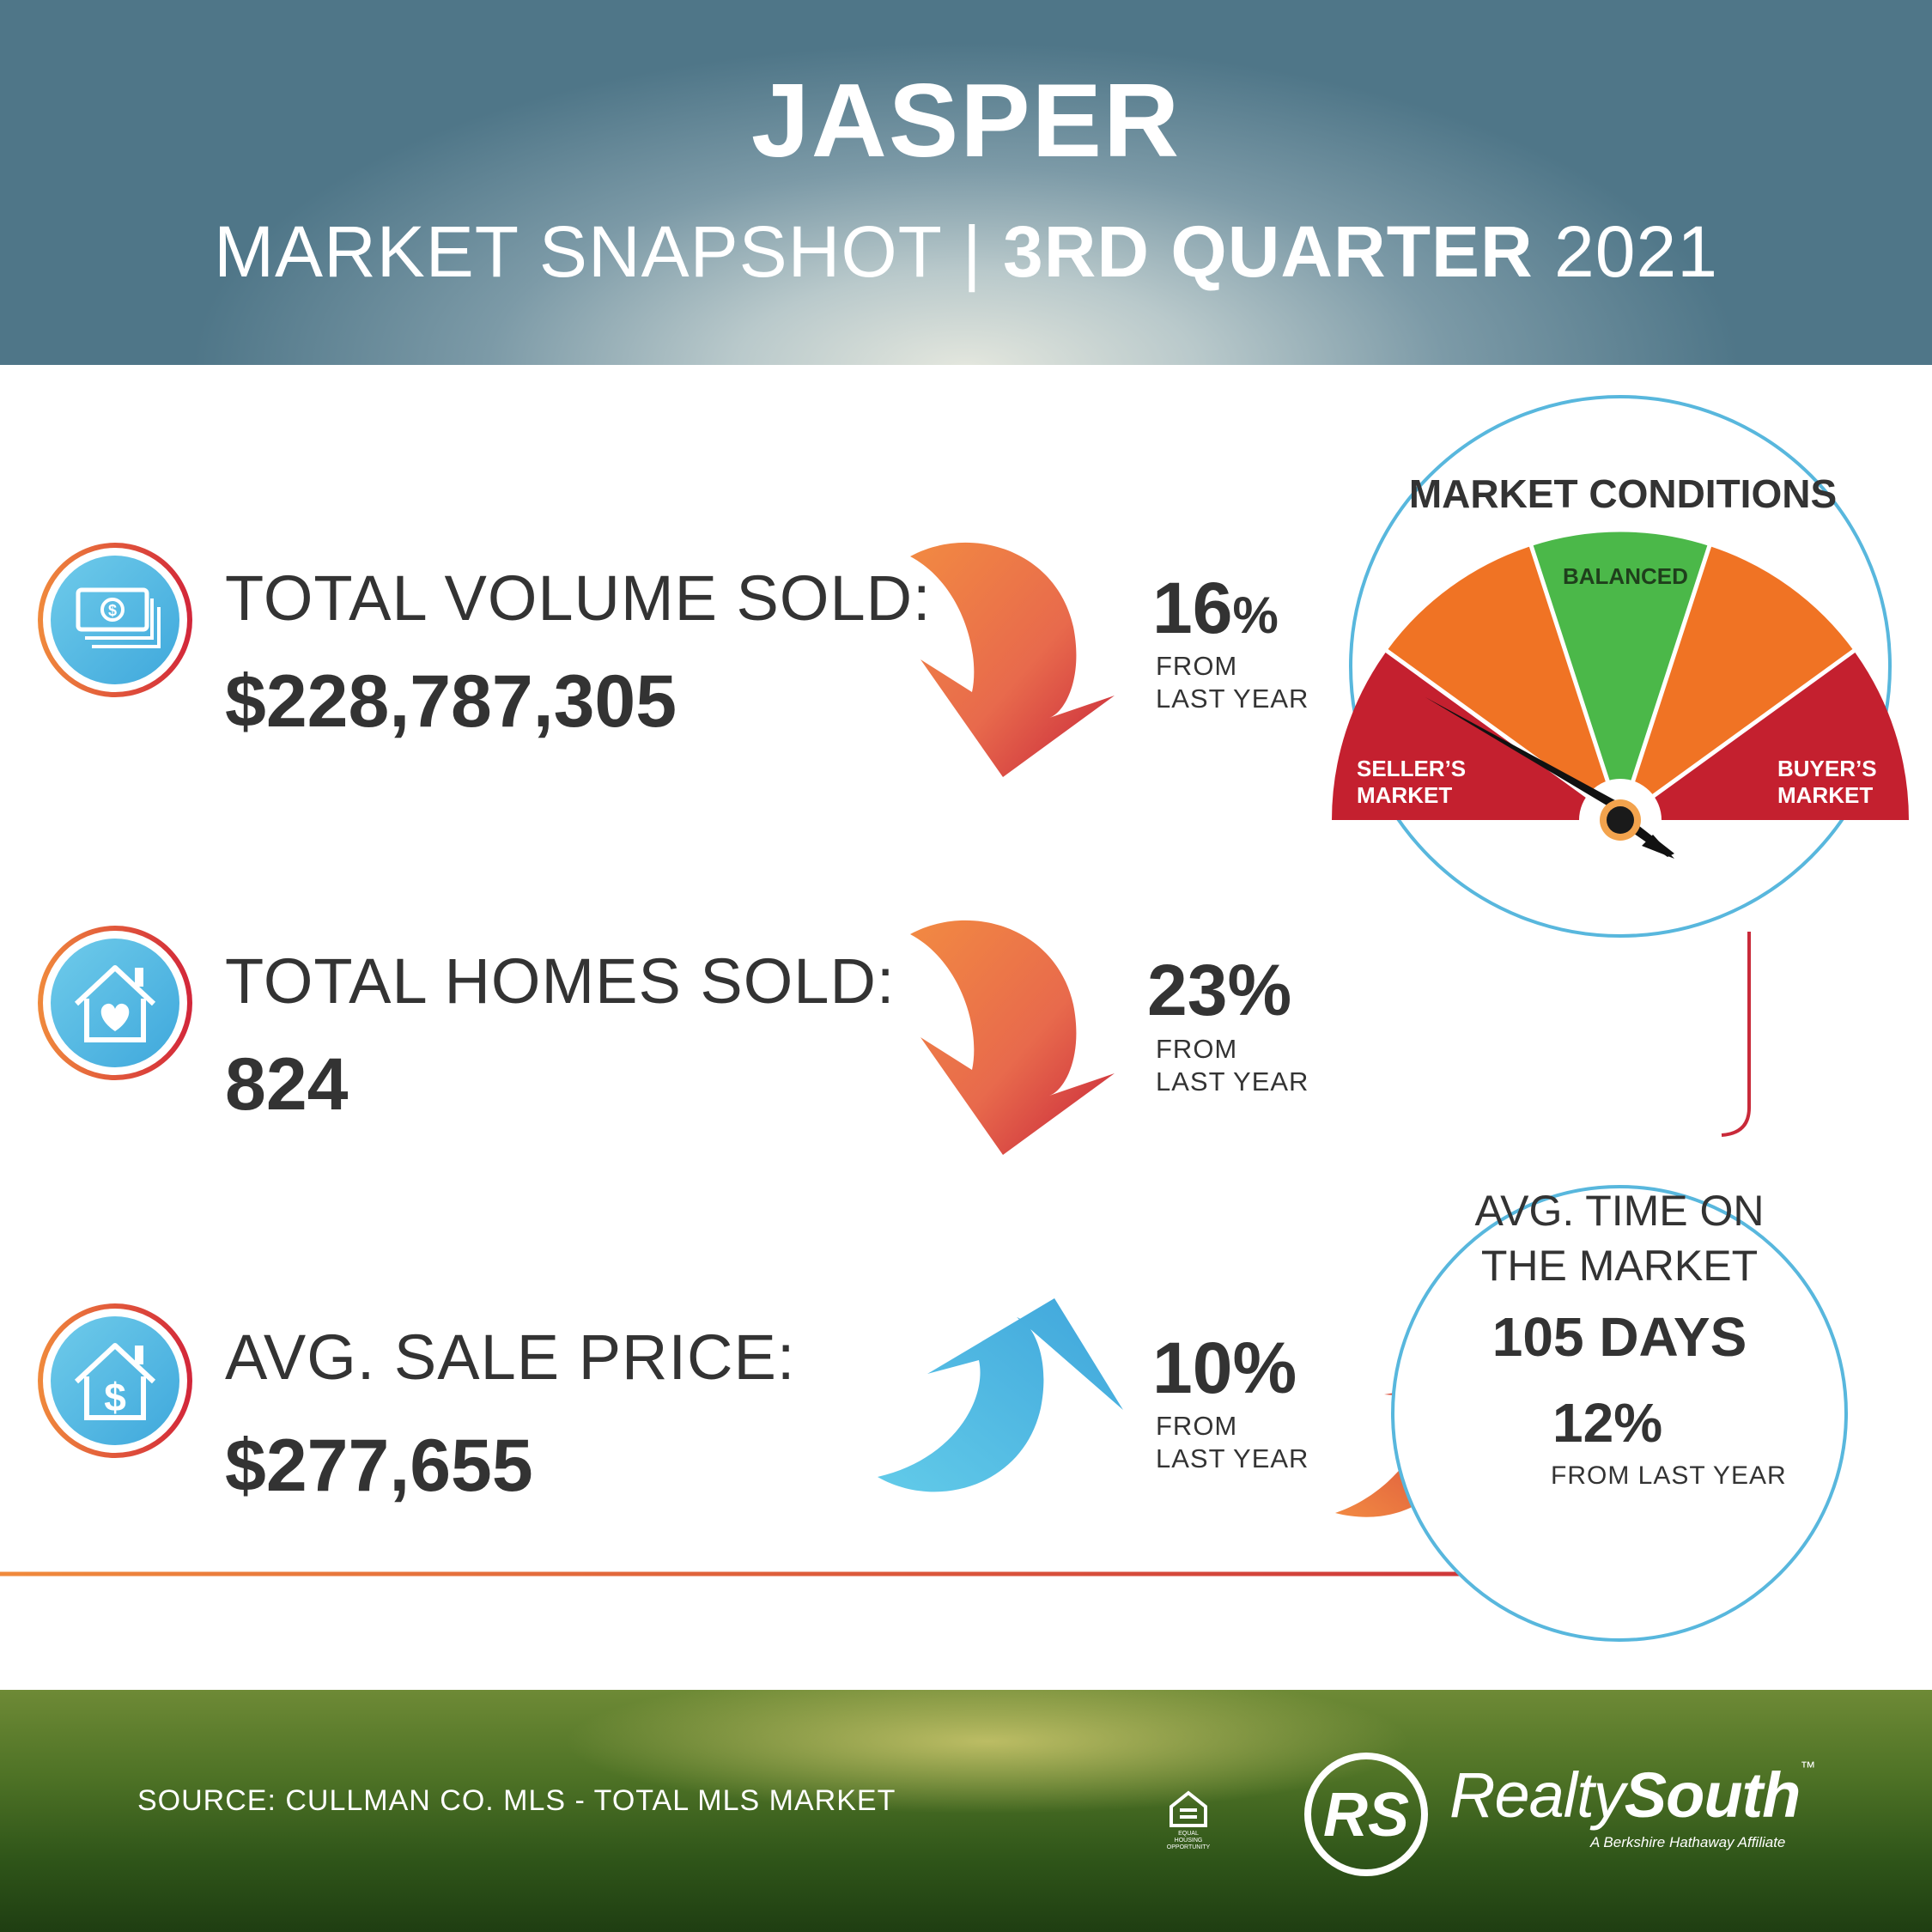 This screenshot has width=1932, height=1932. What do you see at coordinates (1688, 1842) in the screenshot?
I see `brand-tagline: A Berkshire Hathaway Affiliate` at bounding box center [1688, 1842].